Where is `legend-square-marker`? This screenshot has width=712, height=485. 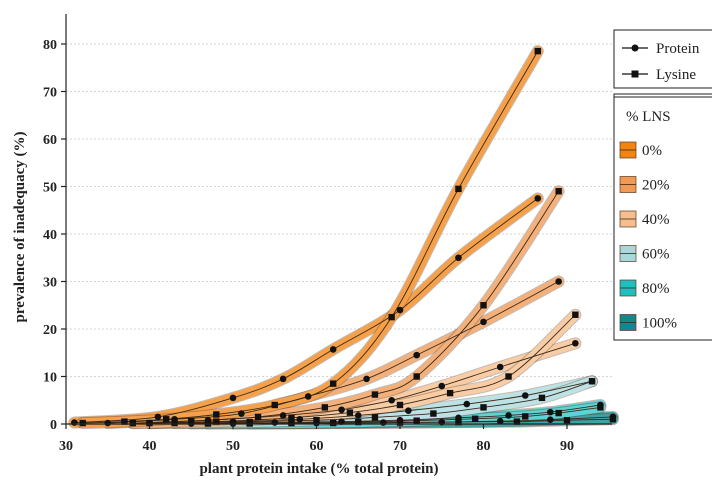
legend-square-marker is located at coordinates (635, 74).